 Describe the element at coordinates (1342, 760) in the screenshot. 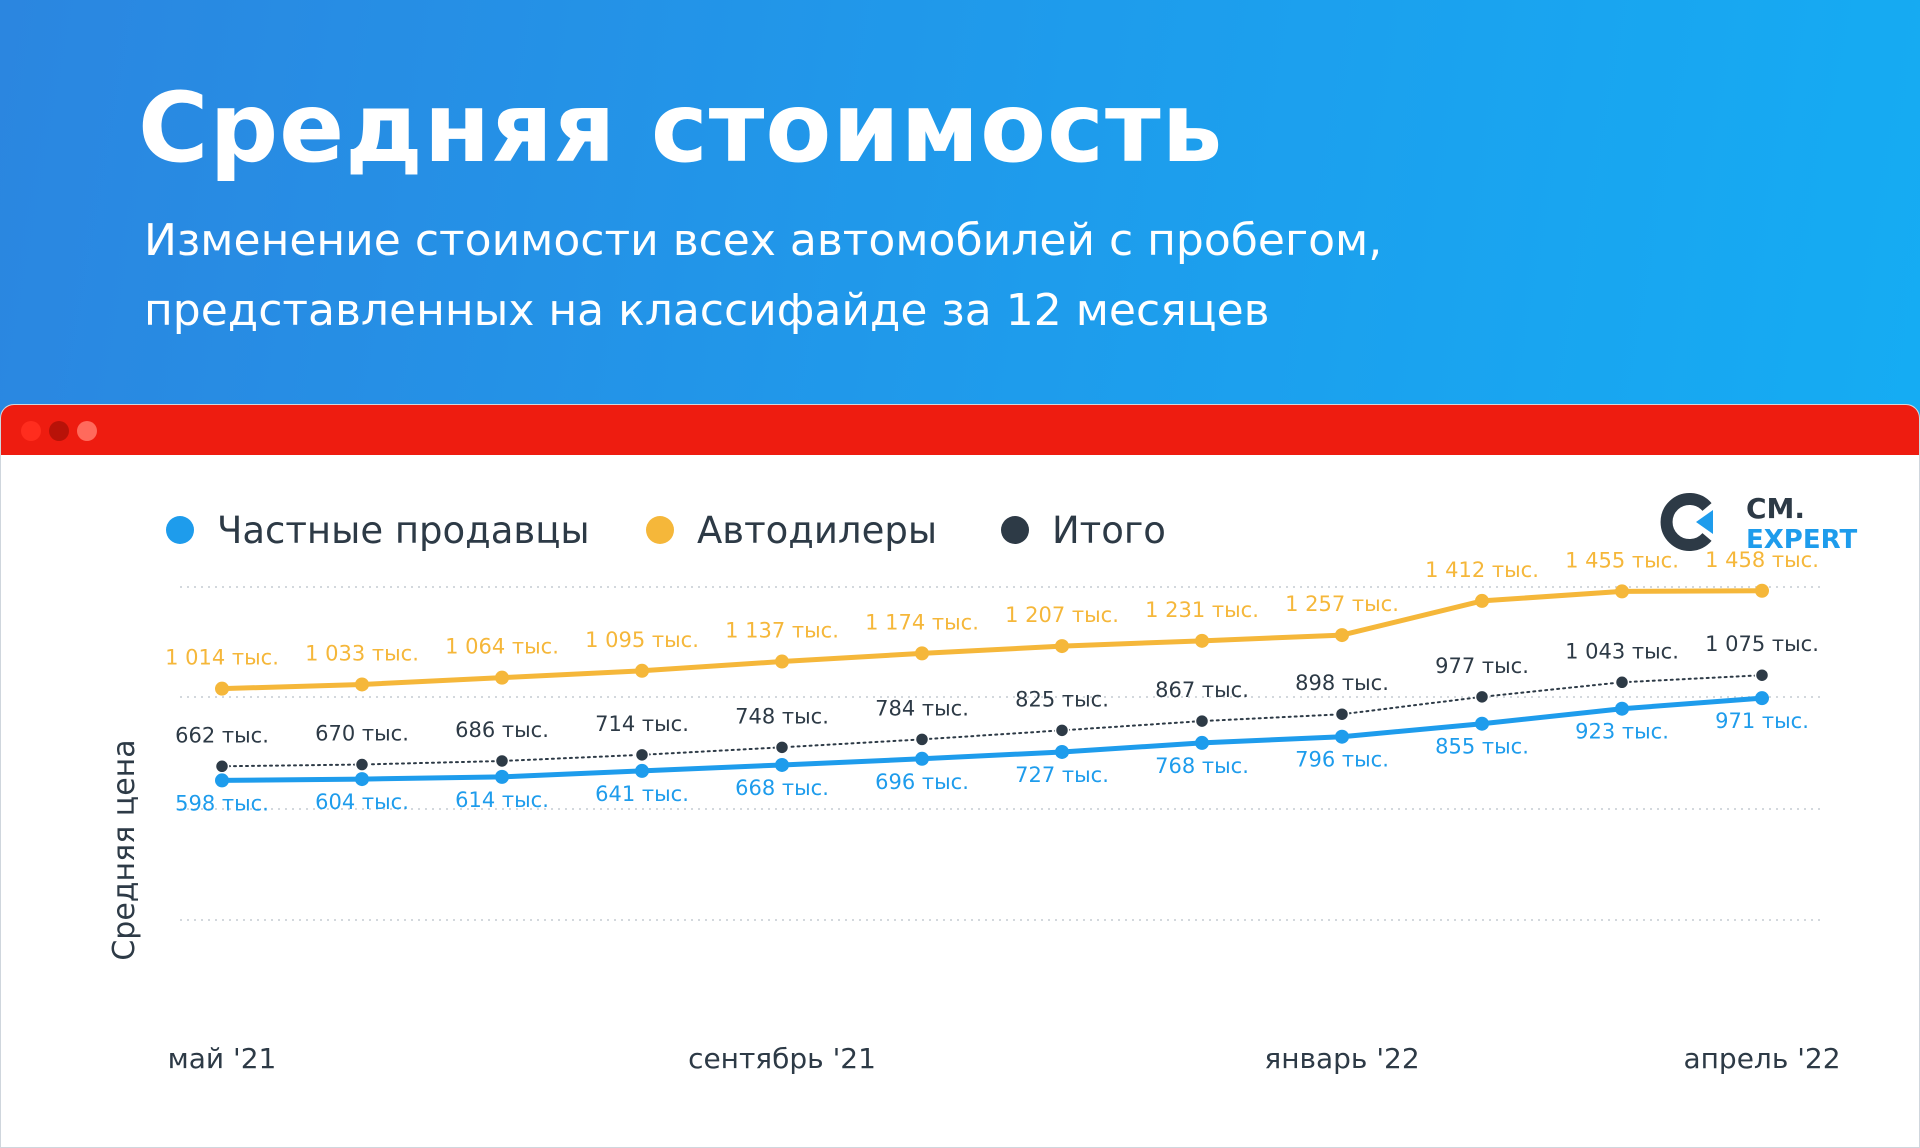

I see `series-0-label-8: 796 тыс.` at that location.